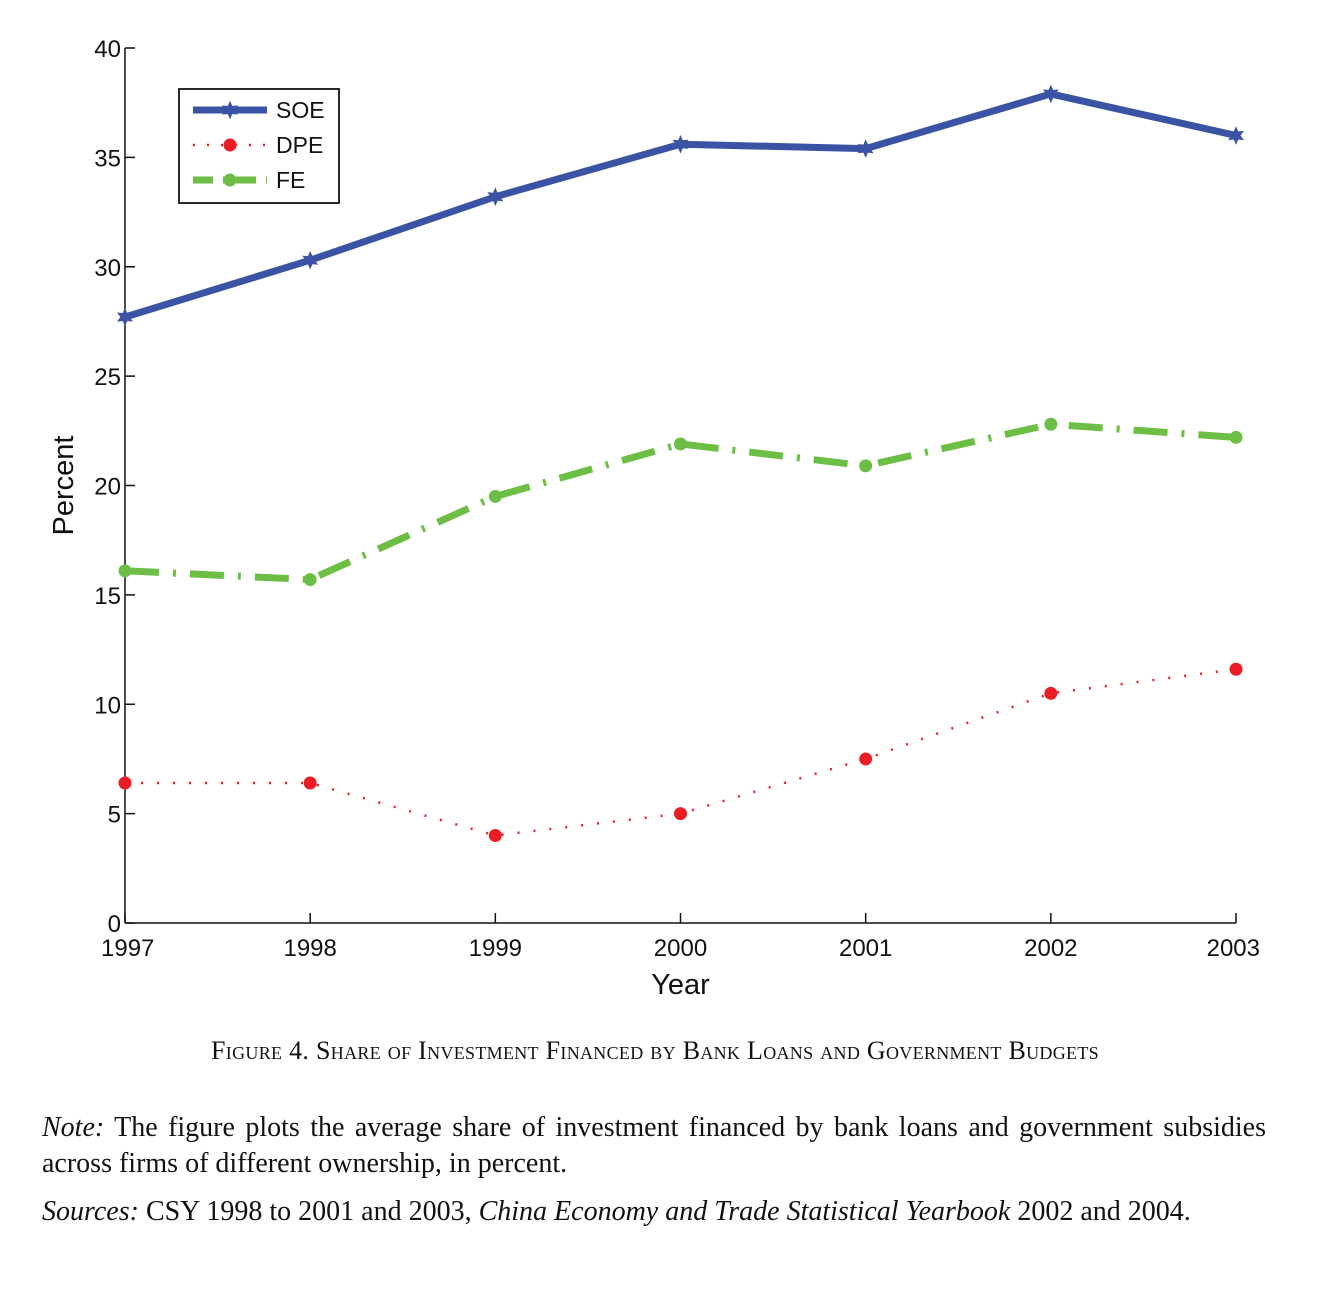 Image resolution: width=1331 pixels, height=1299 pixels. What do you see at coordinates (230, 145) in the screenshot?
I see `legend-marker-dpe` at bounding box center [230, 145].